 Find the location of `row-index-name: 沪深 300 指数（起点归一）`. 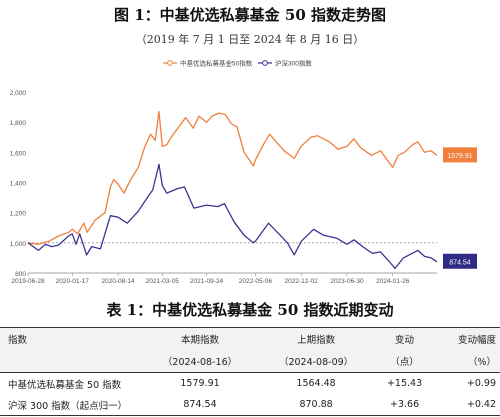

row-index-name: 沪深 300 指数（起点归一） is located at coordinates (71, 405).